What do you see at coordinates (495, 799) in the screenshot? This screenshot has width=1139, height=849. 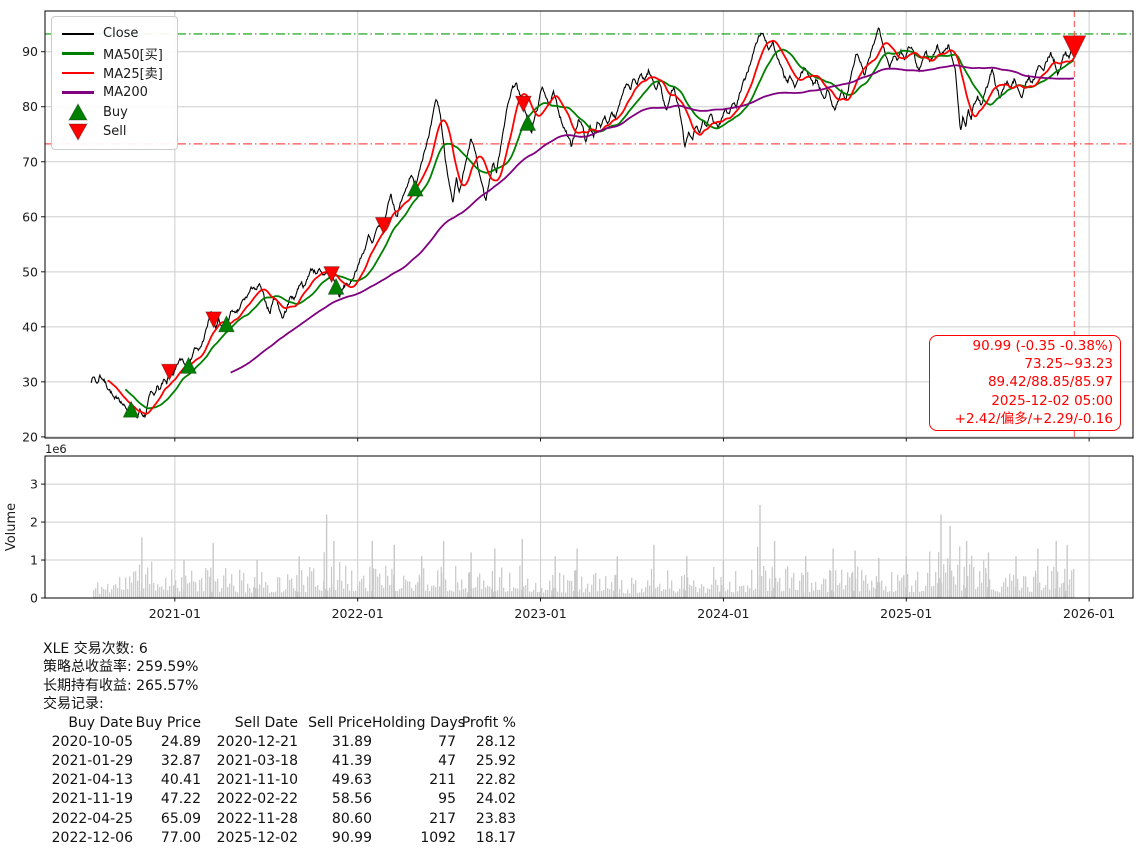 I see `trade-table-row-cell: 24.02` at bounding box center [495, 799].